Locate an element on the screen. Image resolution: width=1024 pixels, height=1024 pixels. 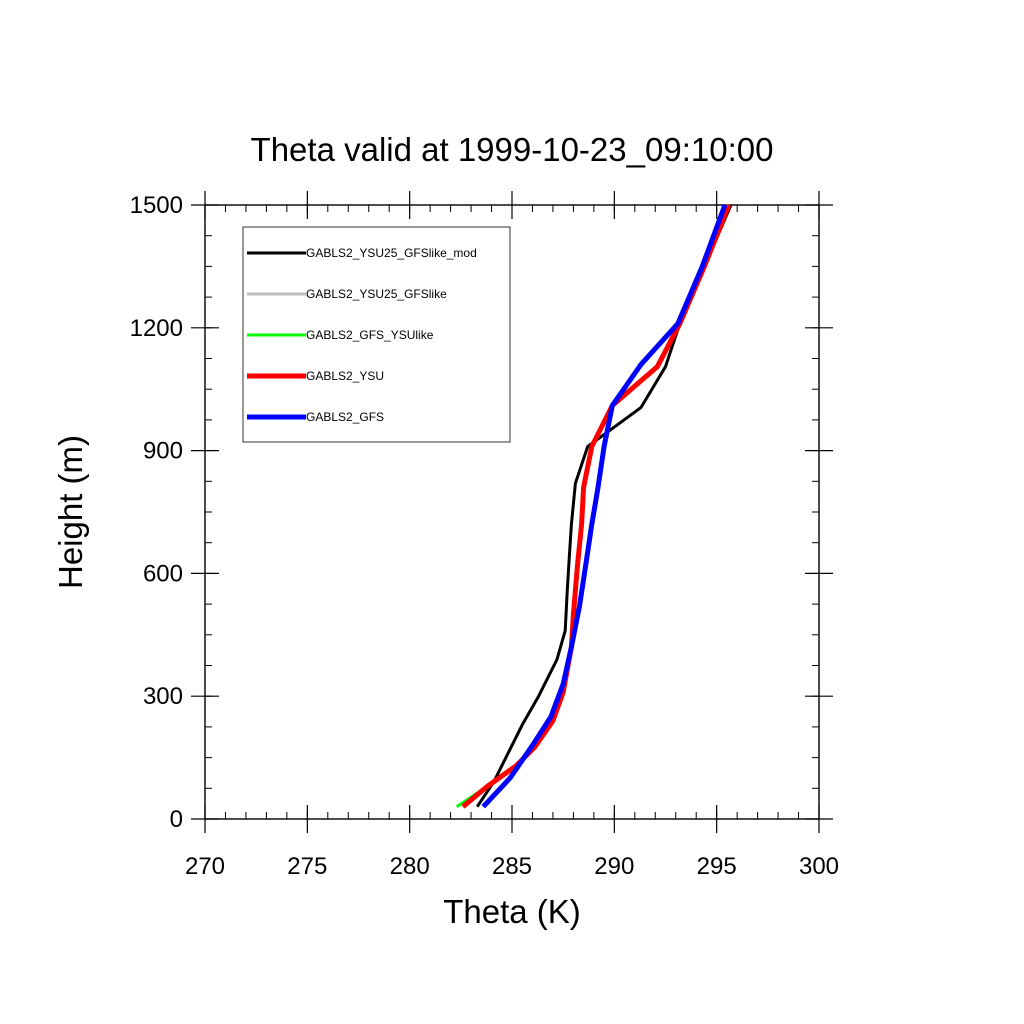
chart-title: Theta valid at 1999-10-23_09:10:00 is located at coordinates (512, 149).